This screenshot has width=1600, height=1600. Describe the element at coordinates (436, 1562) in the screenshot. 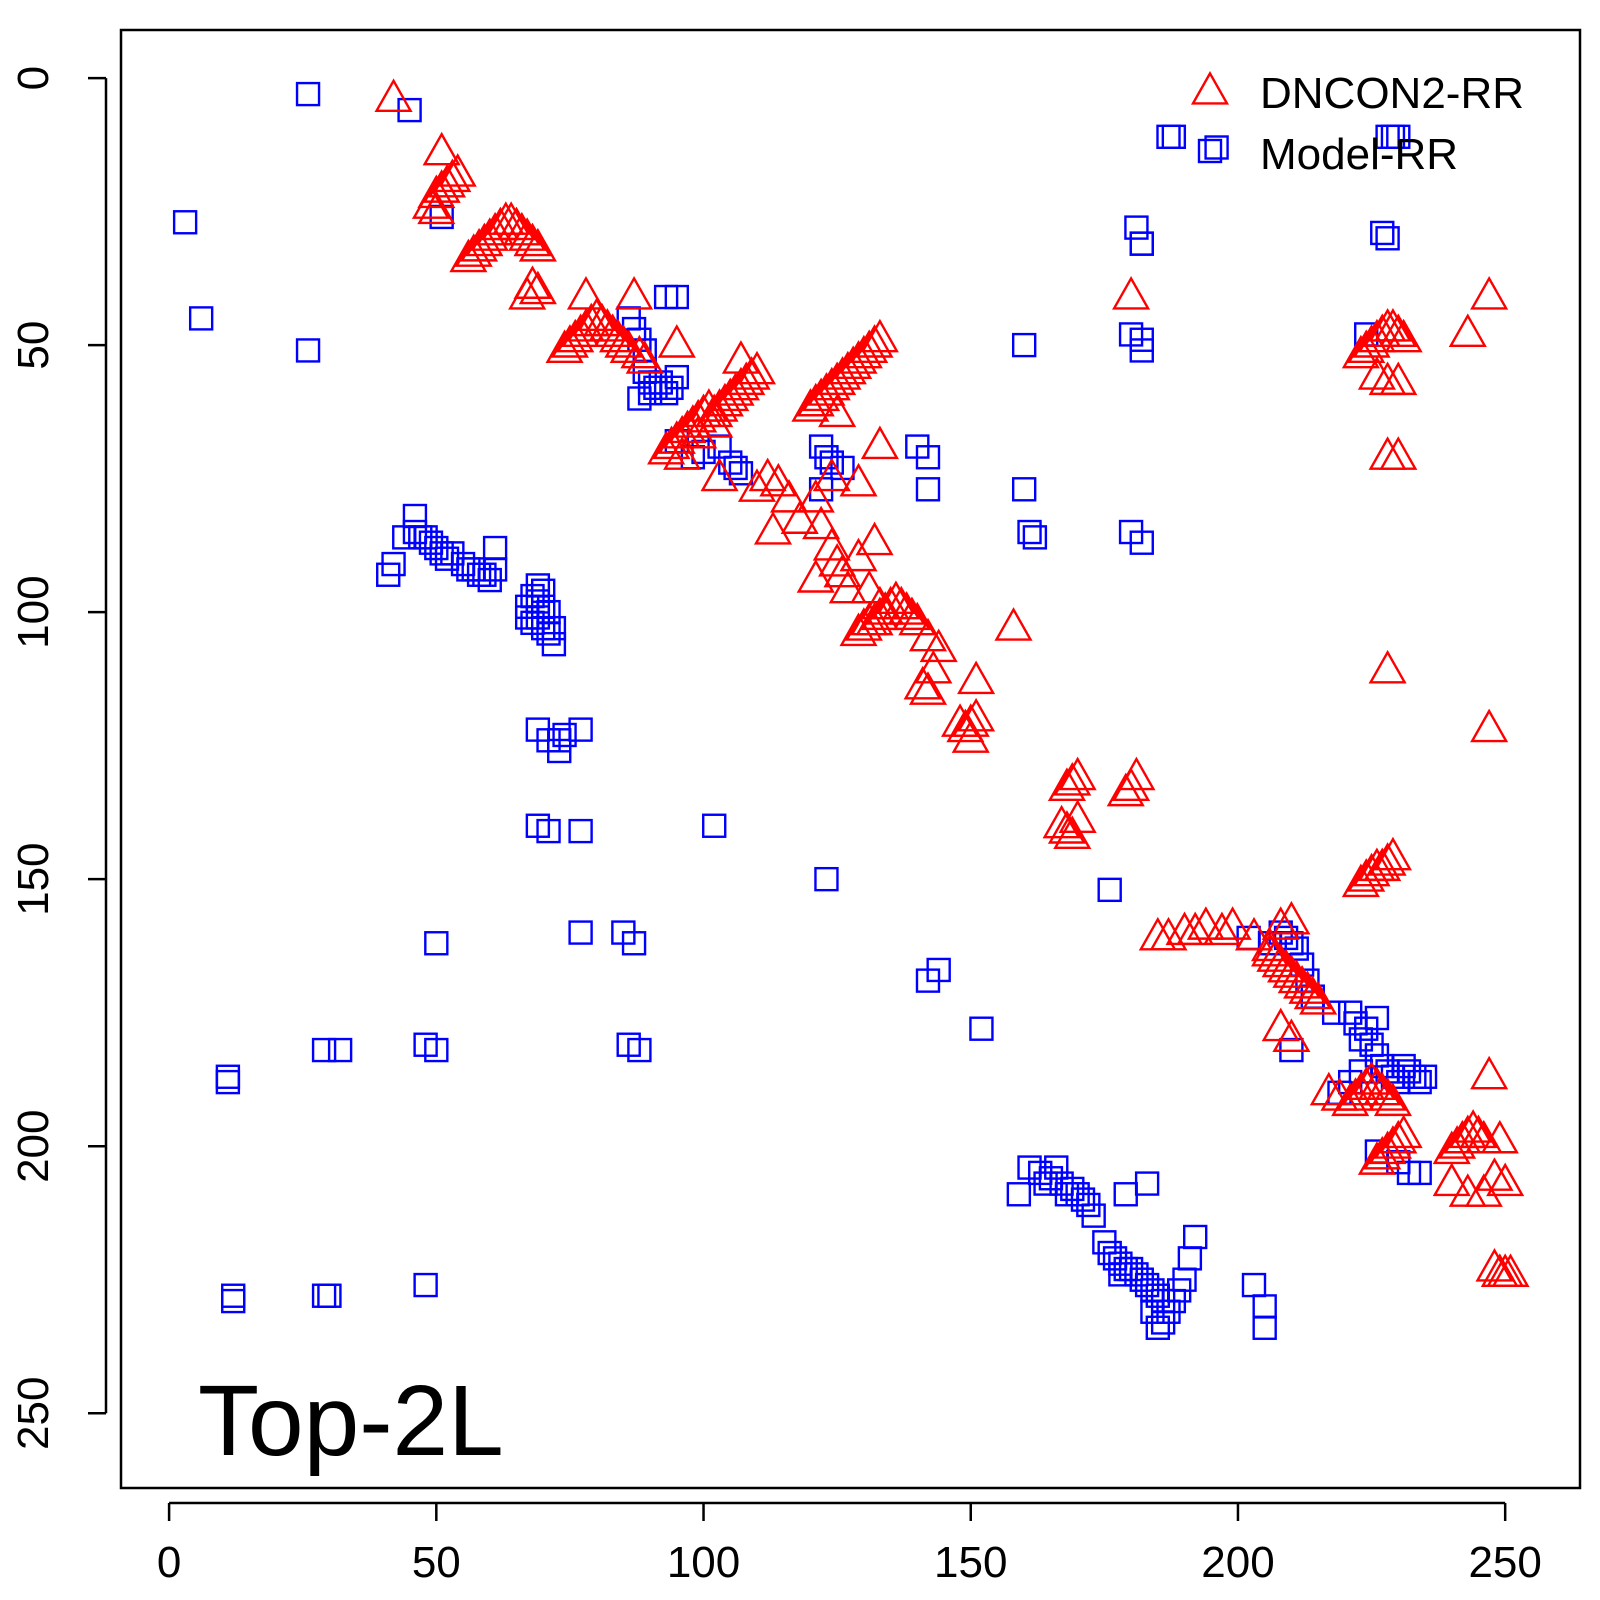

I see `x-tick-label: 50` at that location.